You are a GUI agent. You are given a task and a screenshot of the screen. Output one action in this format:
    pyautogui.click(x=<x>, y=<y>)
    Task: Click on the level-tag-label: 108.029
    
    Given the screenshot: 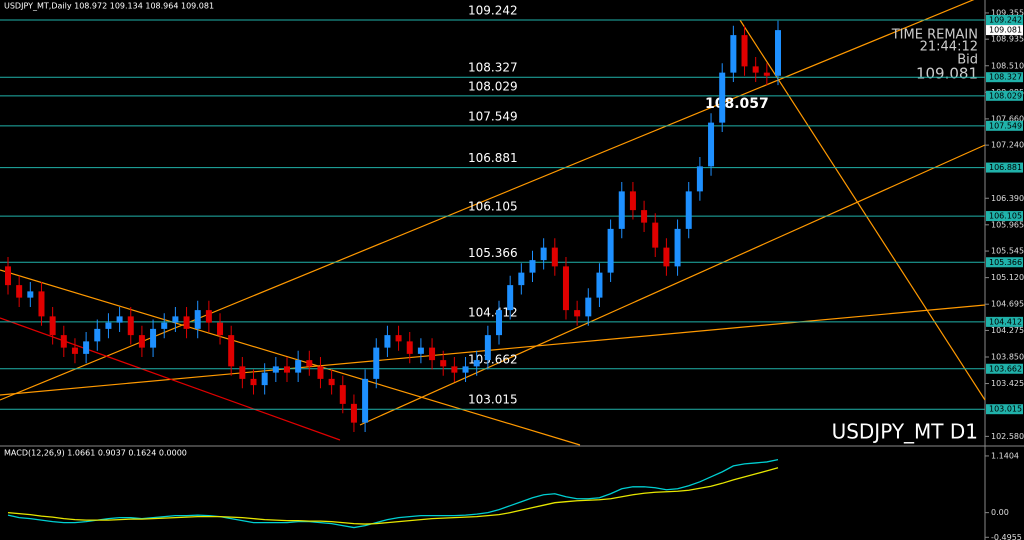 What is the action you would take?
    pyautogui.click(x=1005, y=95)
    